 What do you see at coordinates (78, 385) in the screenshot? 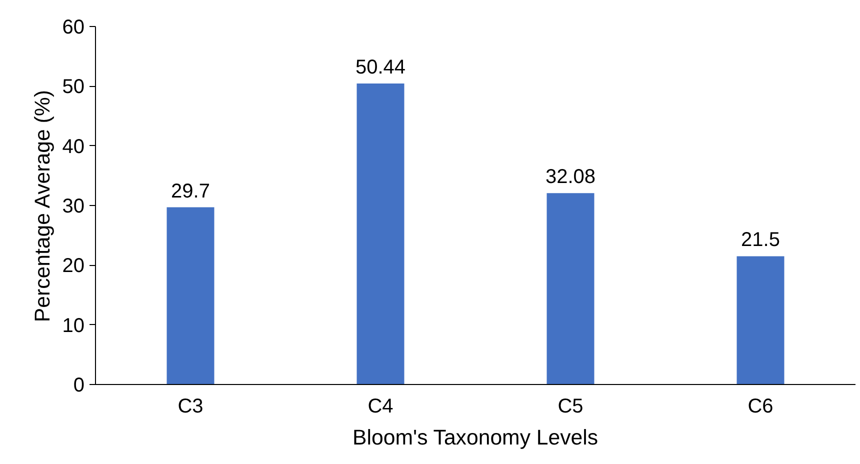
I see `y-tick-label: 0` at bounding box center [78, 385].